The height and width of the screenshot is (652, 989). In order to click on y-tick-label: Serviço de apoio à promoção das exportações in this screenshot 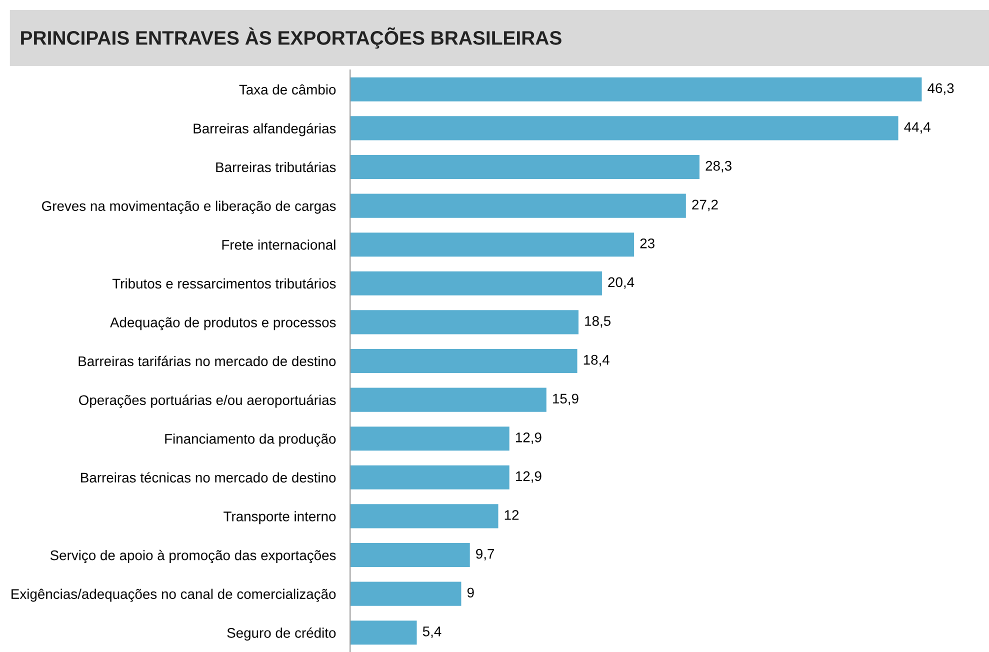, I will do `click(193, 557)`.